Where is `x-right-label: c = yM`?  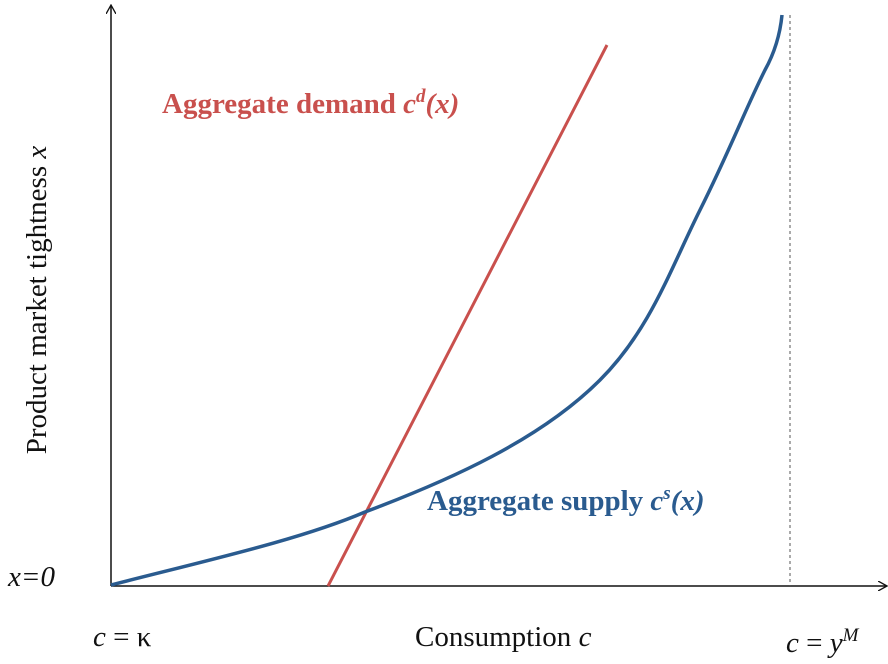 x-right-label: c = yM is located at coordinates (823, 642).